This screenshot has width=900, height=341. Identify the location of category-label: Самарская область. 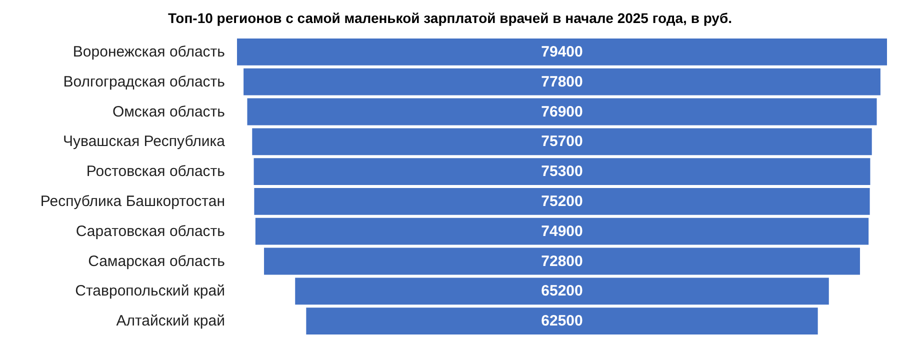
(157, 261).